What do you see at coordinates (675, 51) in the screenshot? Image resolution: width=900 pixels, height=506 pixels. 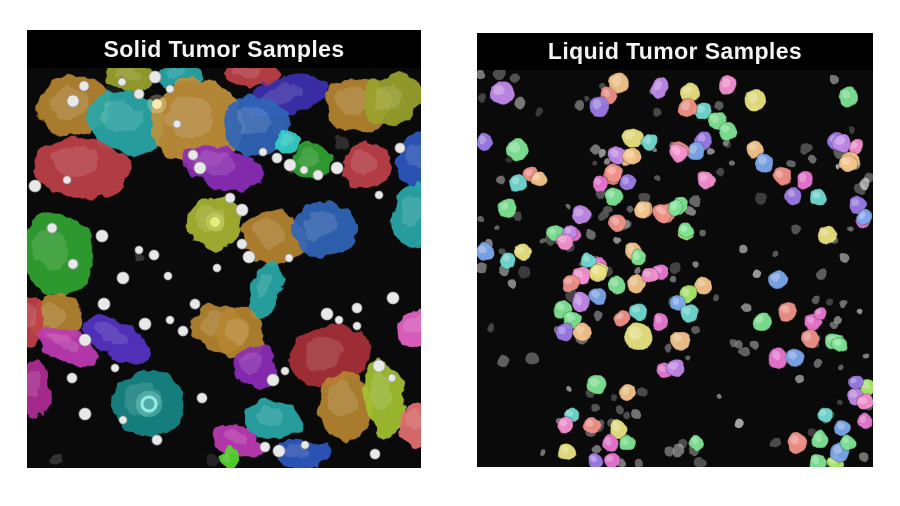 I see `liquid-panel-title: Liquid Tumor Samples` at bounding box center [675, 51].